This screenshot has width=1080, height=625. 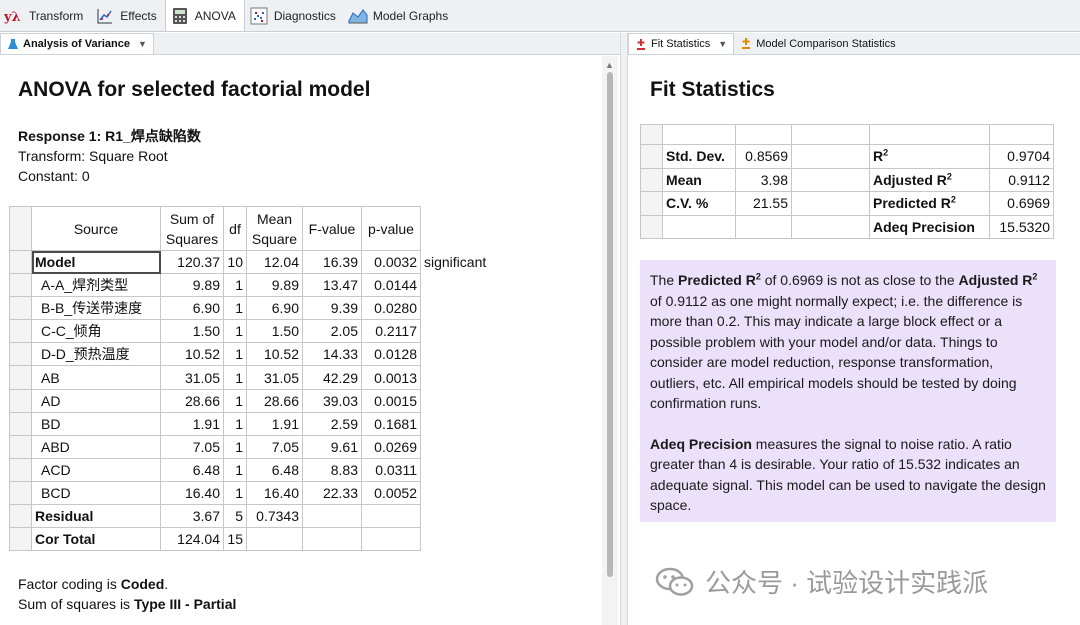 I want to click on cell-sum-of-squares: 1.91, so click(x=192, y=423).